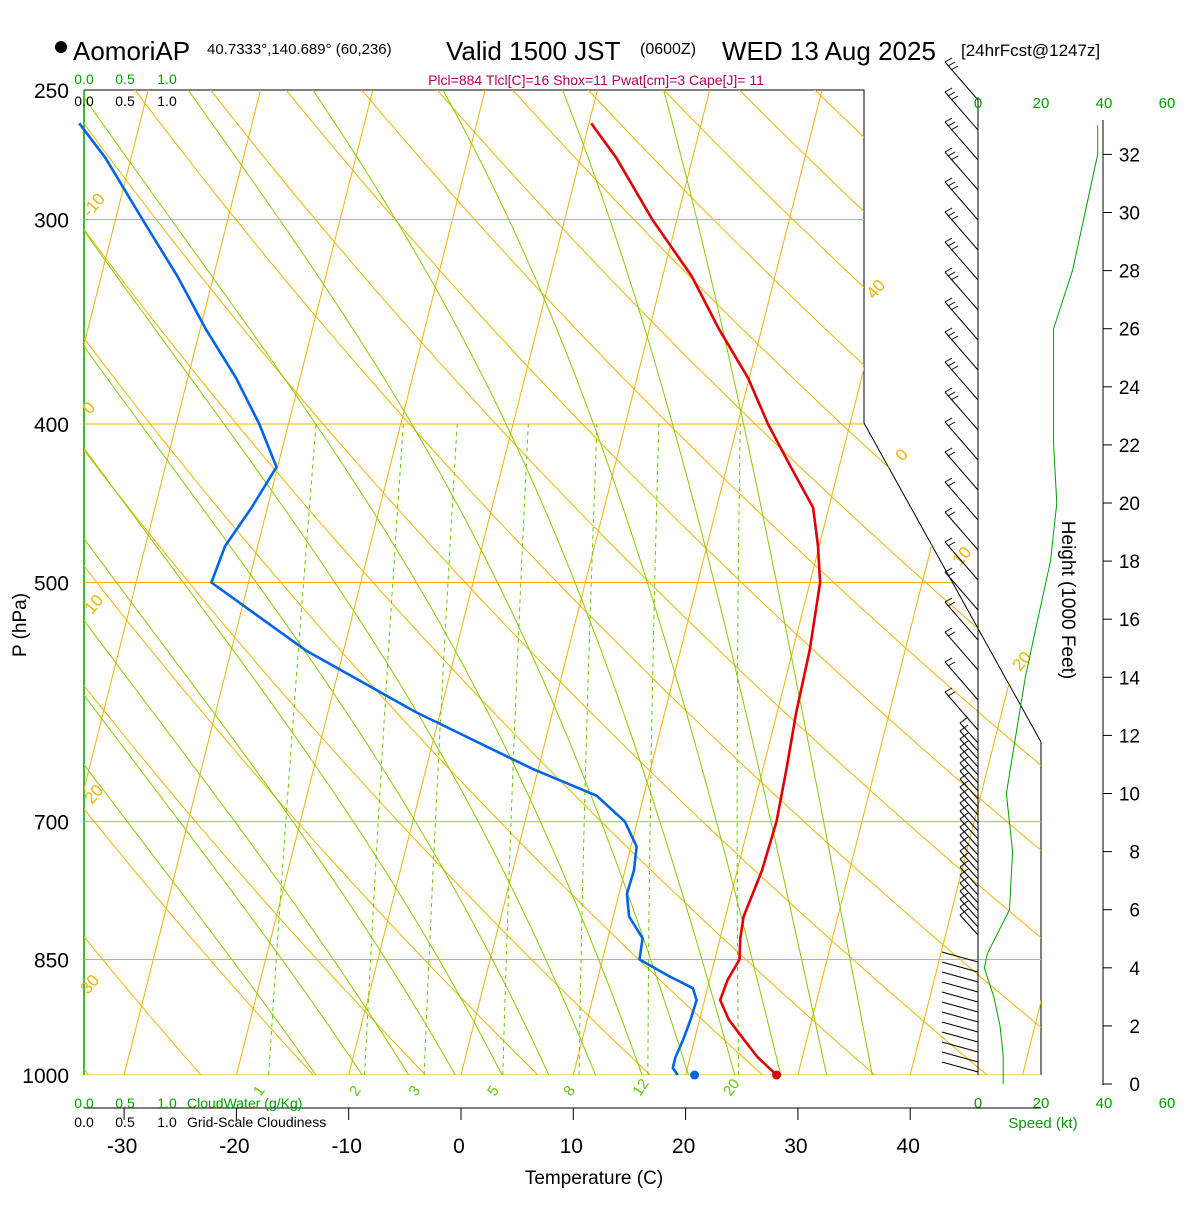  What do you see at coordinates (1130, 678) in the screenshot?
I see `height-tick-label: 14` at bounding box center [1130, 678].